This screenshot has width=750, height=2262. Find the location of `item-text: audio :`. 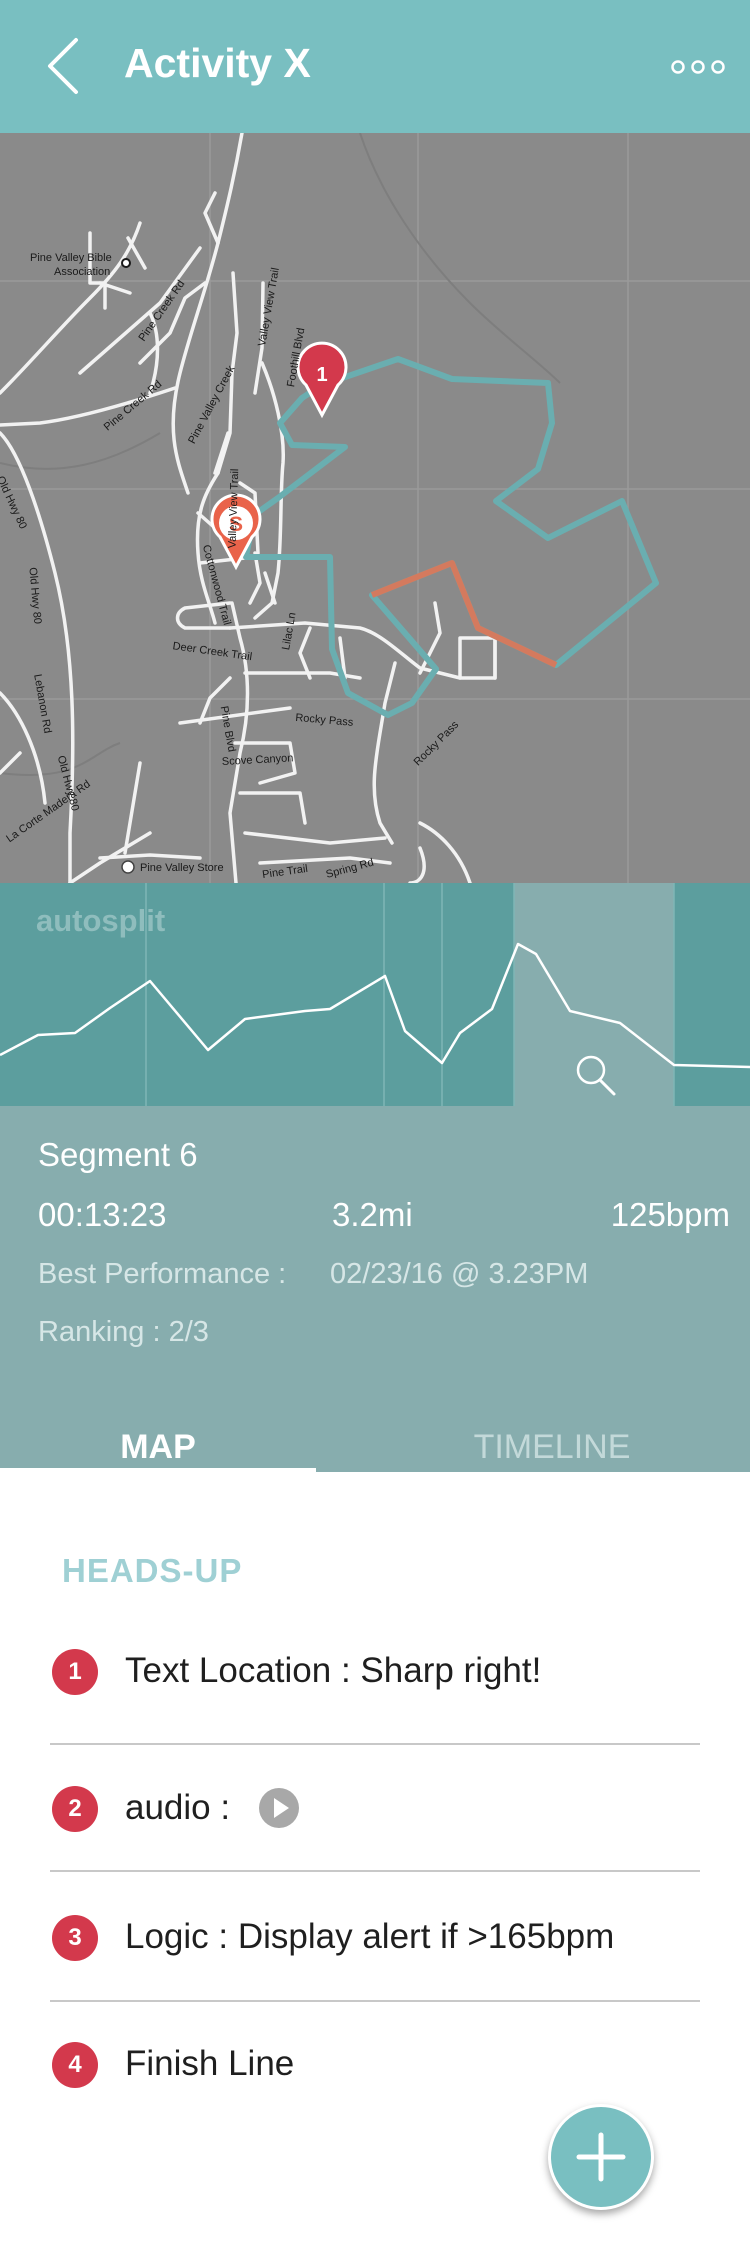

item-text: audio : is located at coordinates (178, 1807).